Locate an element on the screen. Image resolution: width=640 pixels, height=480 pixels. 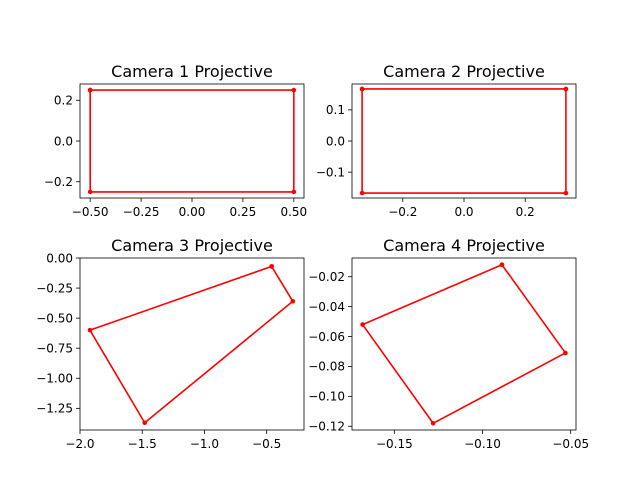
x-tick-label: −2.0 is located at coordinates (79, 444).